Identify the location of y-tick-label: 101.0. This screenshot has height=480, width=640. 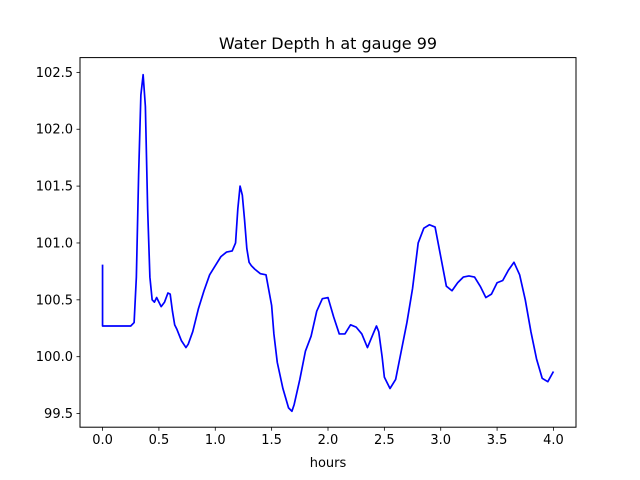
(54, 243).